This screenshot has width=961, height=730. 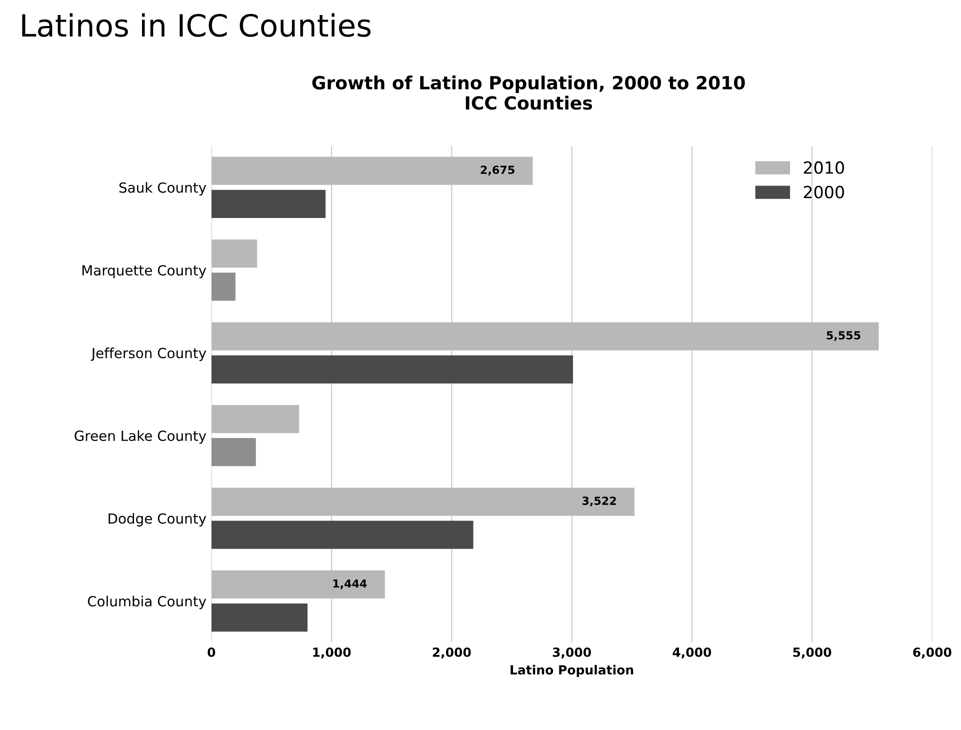 I want to click on legend-label: 2000, so click(x=824, y=192).